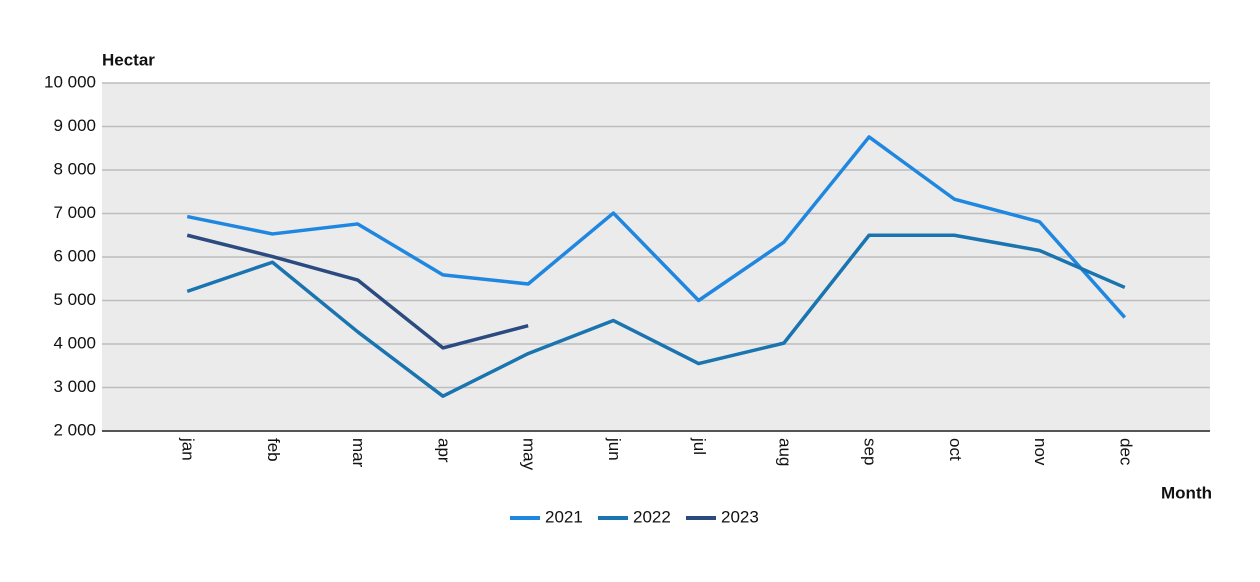  I want to click on legend-label: 2022, so click(652, 516).